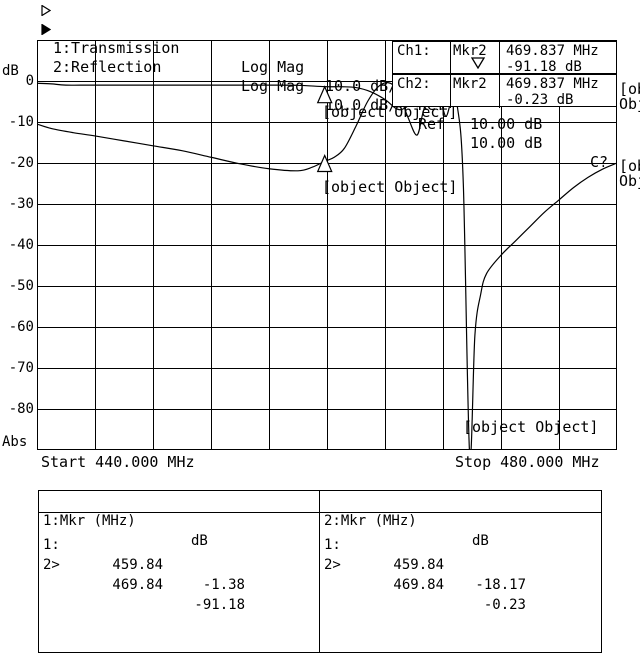 This screenshot has width=640, height=659. What do you see at coordinates (21, 286) in the screenshot?
I see `y-tick-m50: -50` at bounding box center [21, 286].